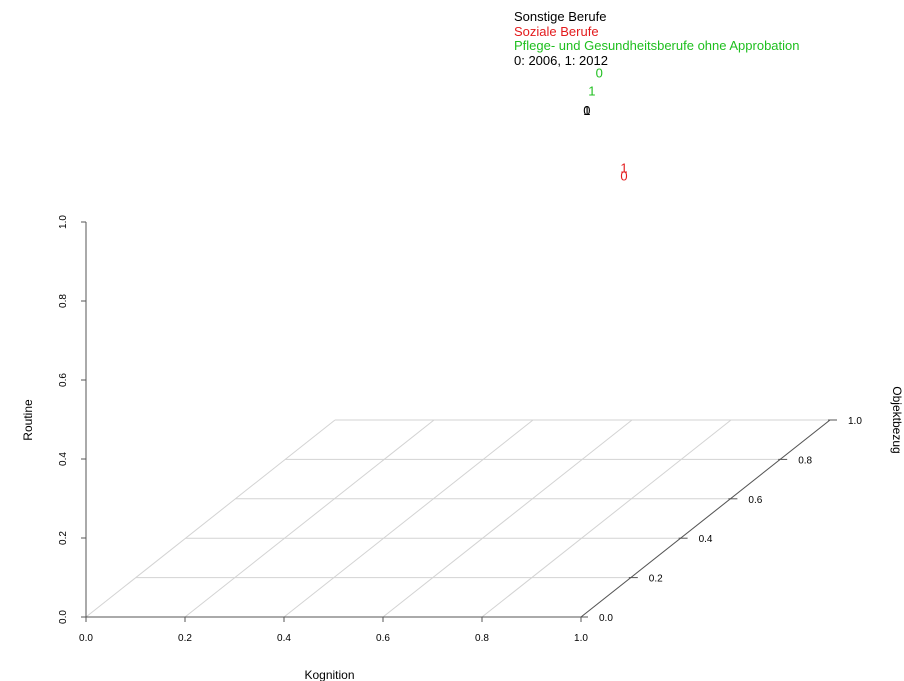 This screenshot has height=681, width=904. Describe the element at coordinates (86, 638) in the screenshot. I see `x-tick-label: 0.0` at that location.